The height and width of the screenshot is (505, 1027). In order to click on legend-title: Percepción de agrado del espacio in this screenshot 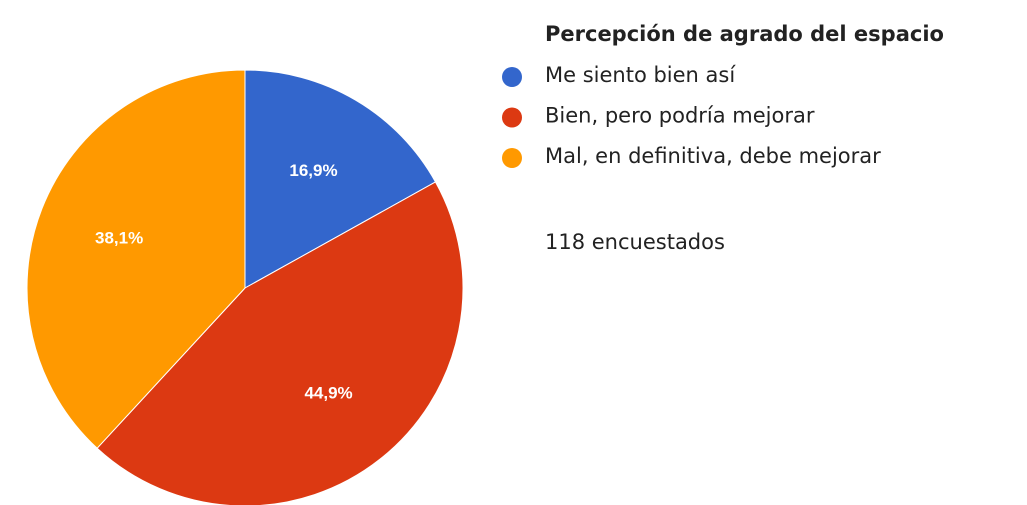, I will do `click(744, 34)`.